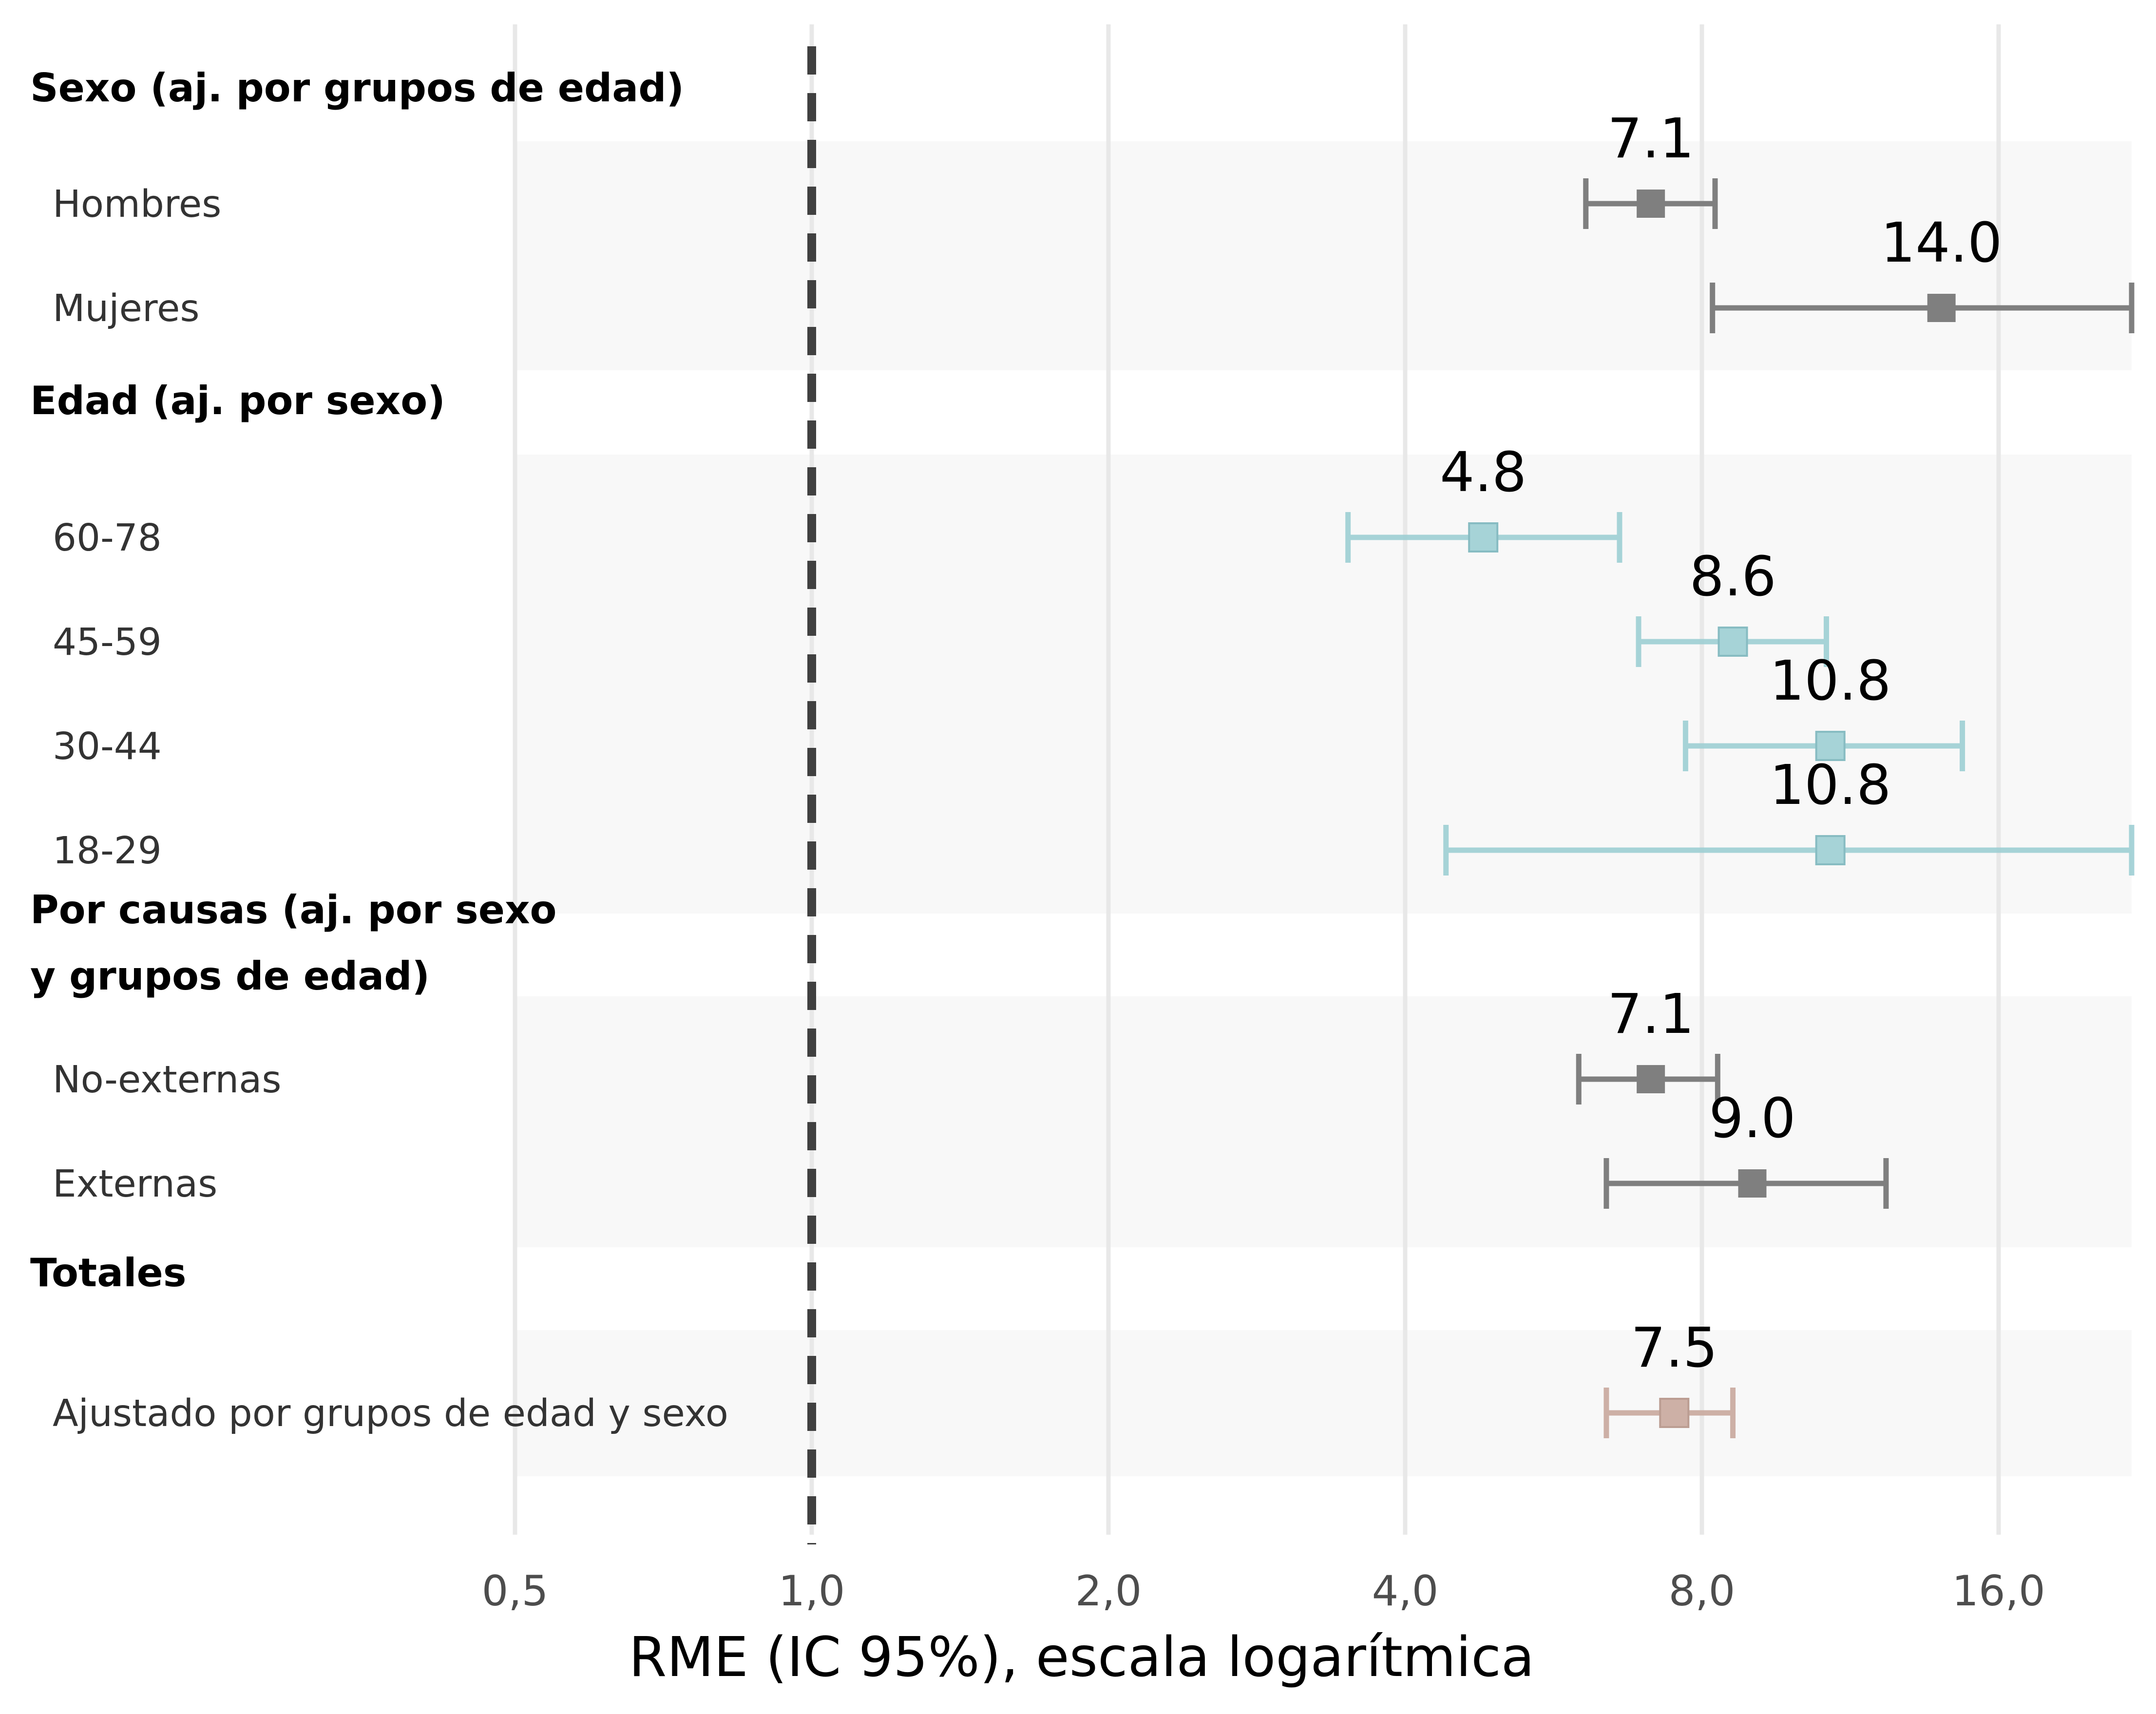  I want to click on value-label: 14.0, so click(1941, 243).